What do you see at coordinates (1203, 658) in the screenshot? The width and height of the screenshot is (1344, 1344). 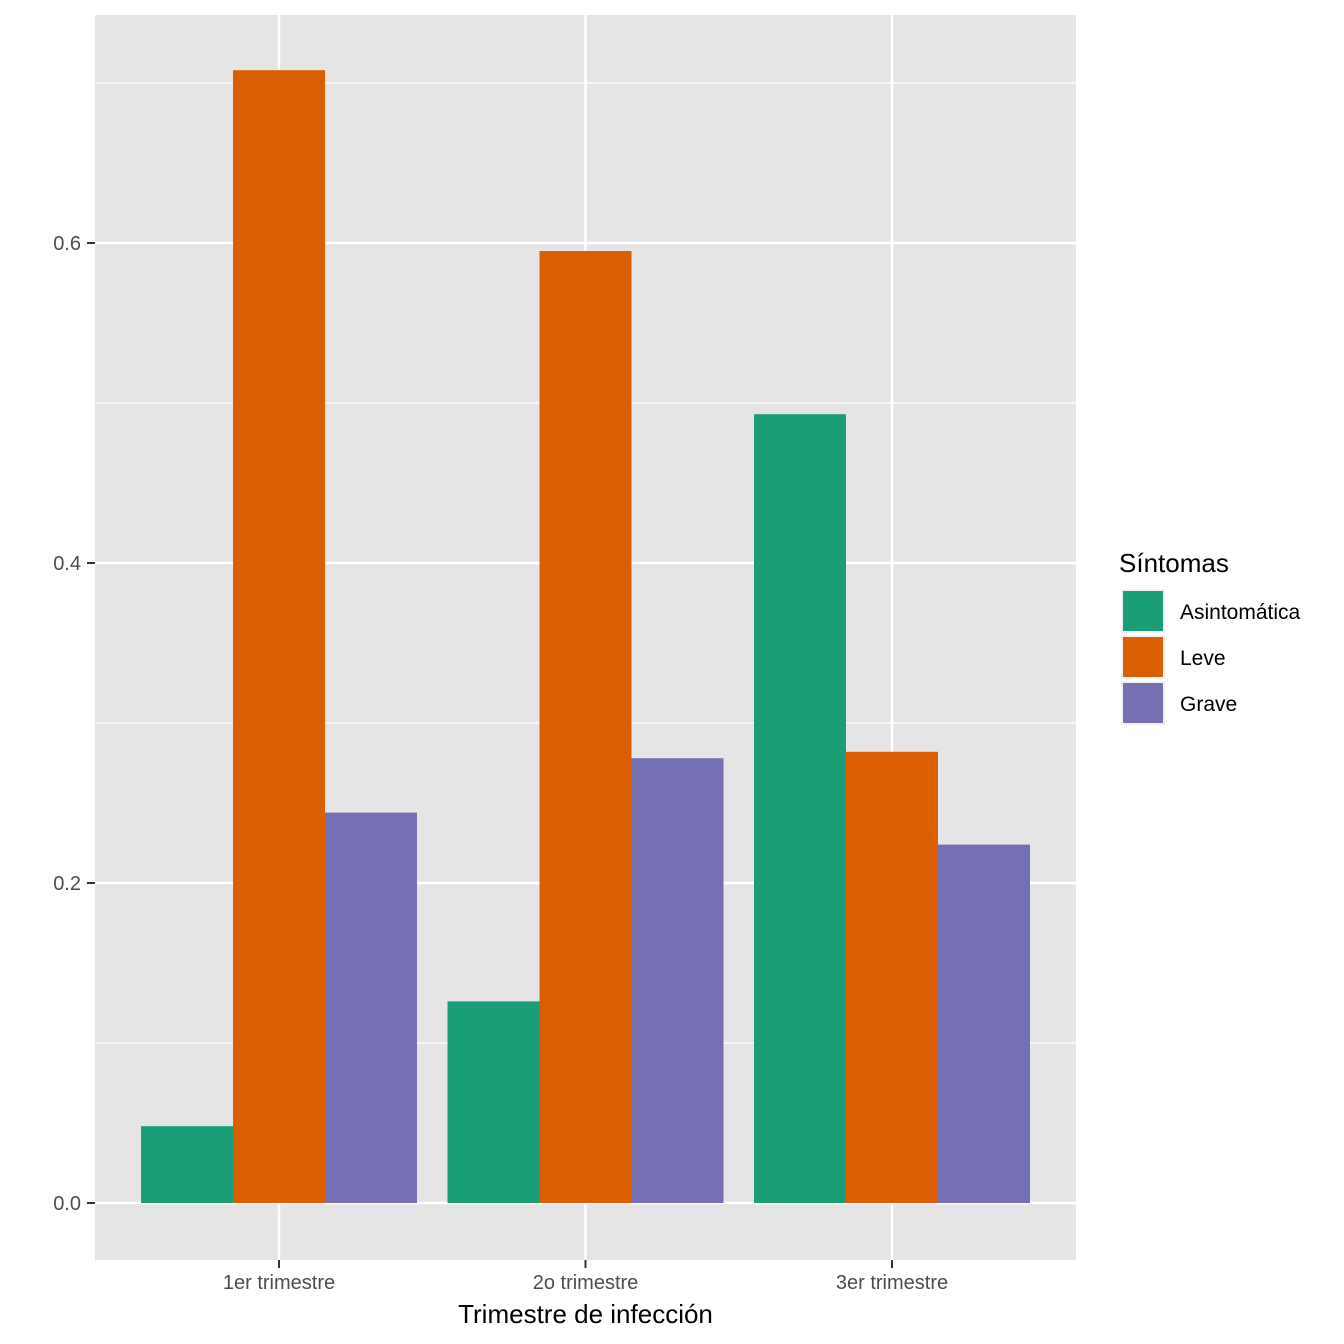 I see `legend-label: Leve` at bounding box center [1203, 658].